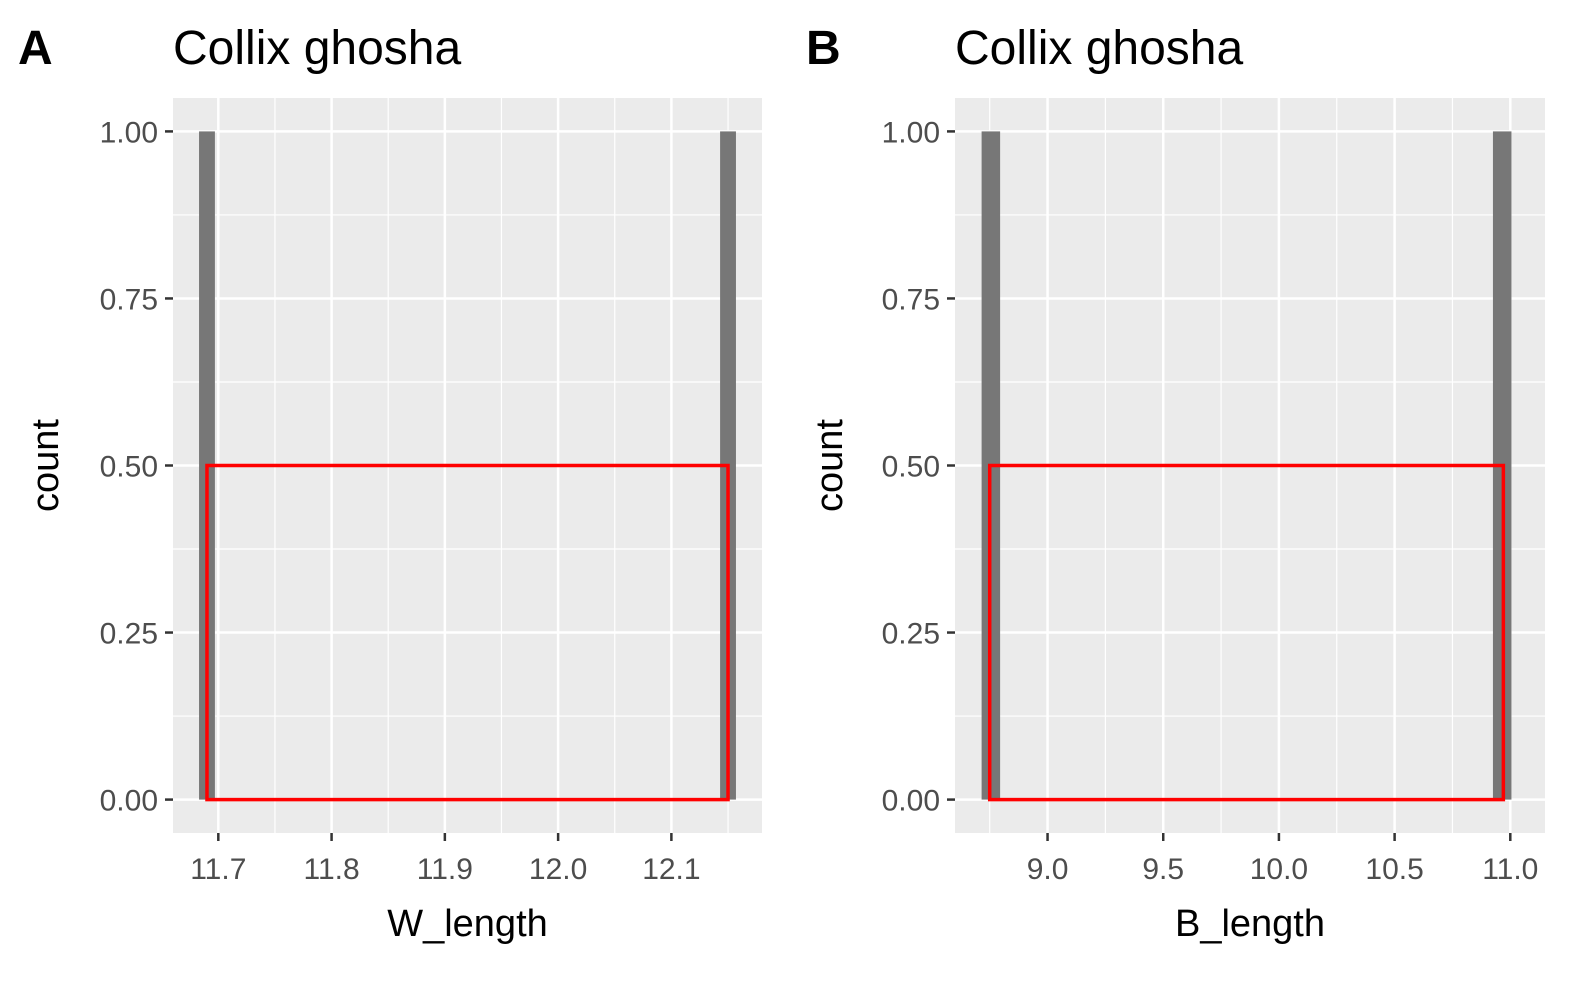 The image size is (1593, 984). What do you see at coordinates (1510, 869) in the screenshot?
I see `x-tick-label: 11.0` at bounding box center [1510, 869].